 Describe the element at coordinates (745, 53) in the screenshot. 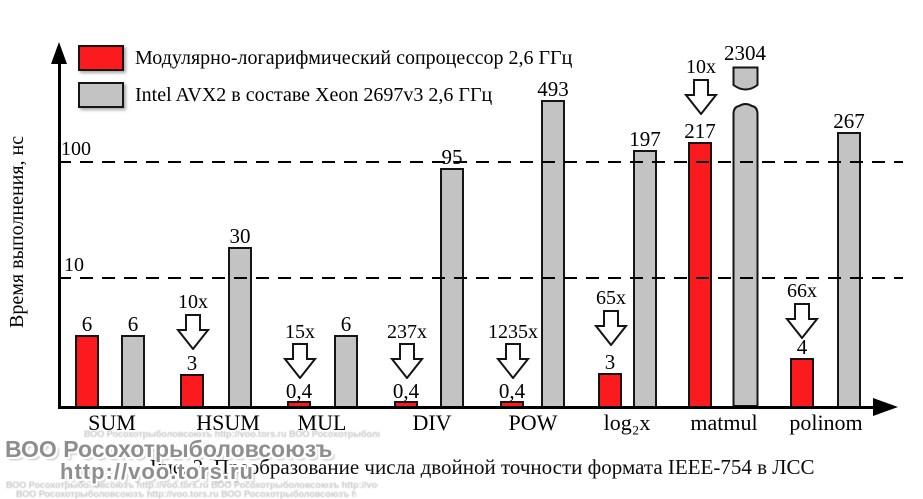

I see `value-label-matmul-avx2: 2304` at that location.